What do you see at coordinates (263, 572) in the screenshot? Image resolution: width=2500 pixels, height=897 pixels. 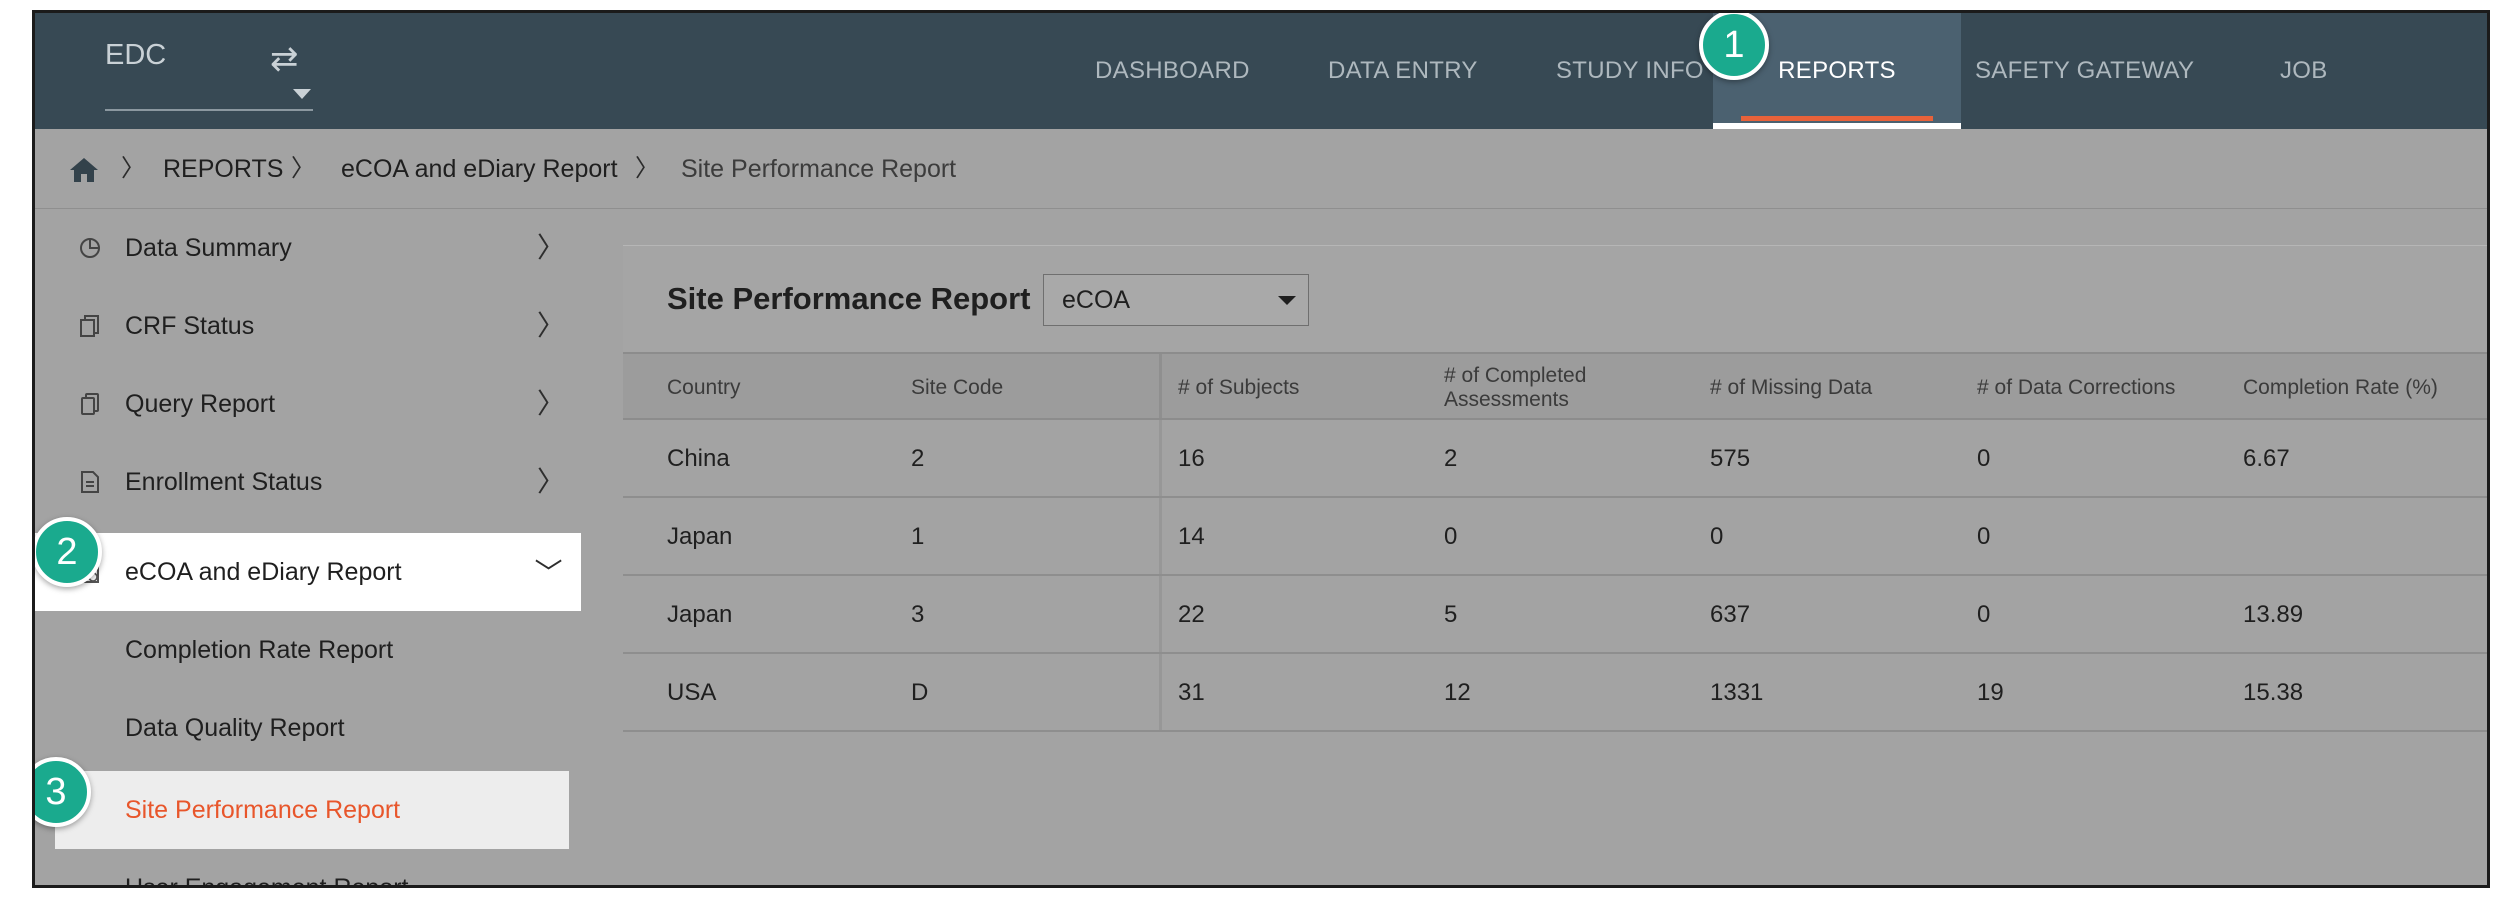 I see `sidebar-item-label: eCOA and eDiary Report` at bounding box center [263, 572].